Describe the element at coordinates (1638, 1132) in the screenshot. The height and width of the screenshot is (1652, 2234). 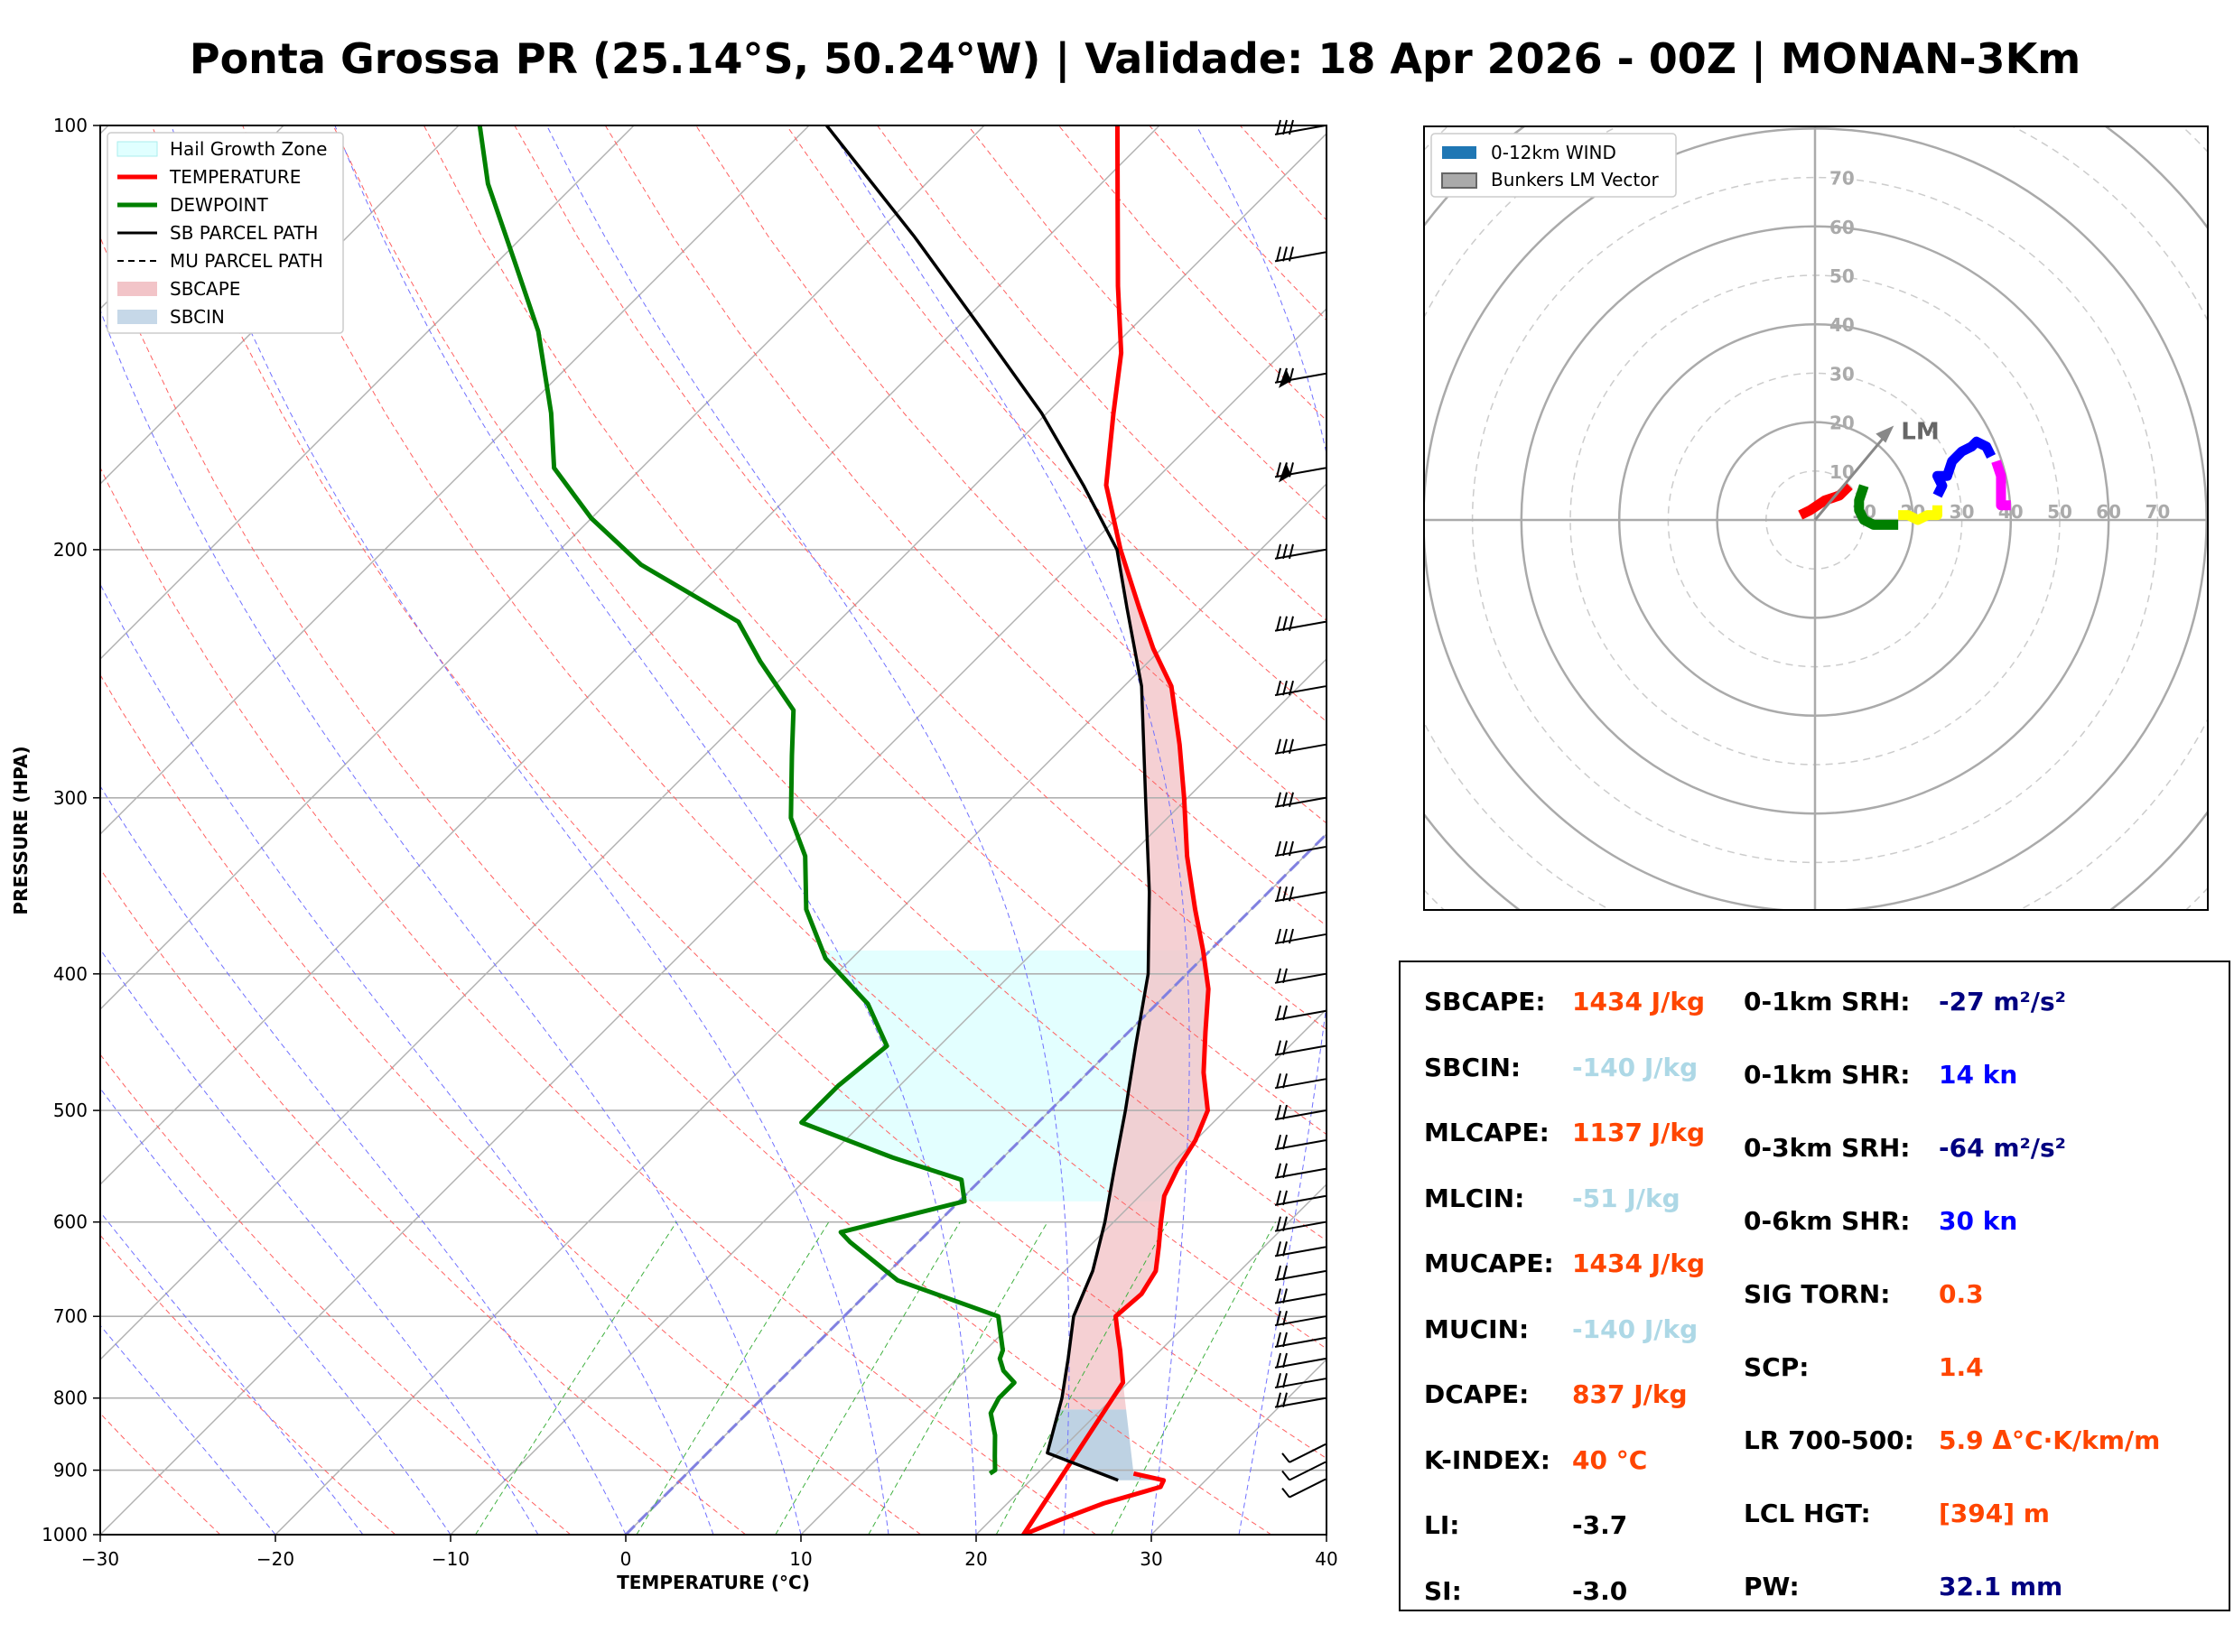
I see `stat-value: 1137 J/kg` at that location.